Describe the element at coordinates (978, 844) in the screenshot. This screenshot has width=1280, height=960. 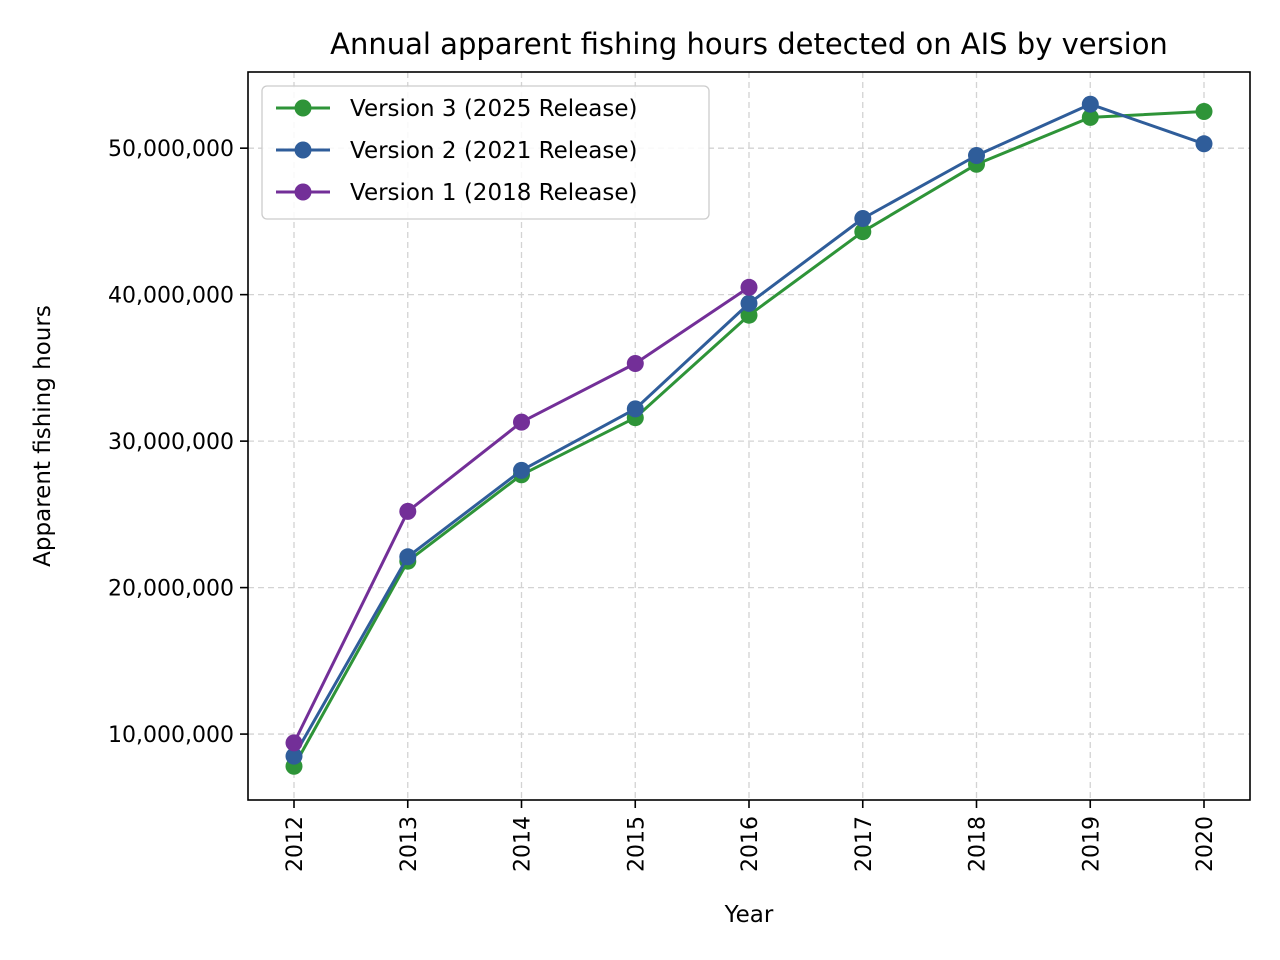
I see `x-tick-label: 2018` at that location.